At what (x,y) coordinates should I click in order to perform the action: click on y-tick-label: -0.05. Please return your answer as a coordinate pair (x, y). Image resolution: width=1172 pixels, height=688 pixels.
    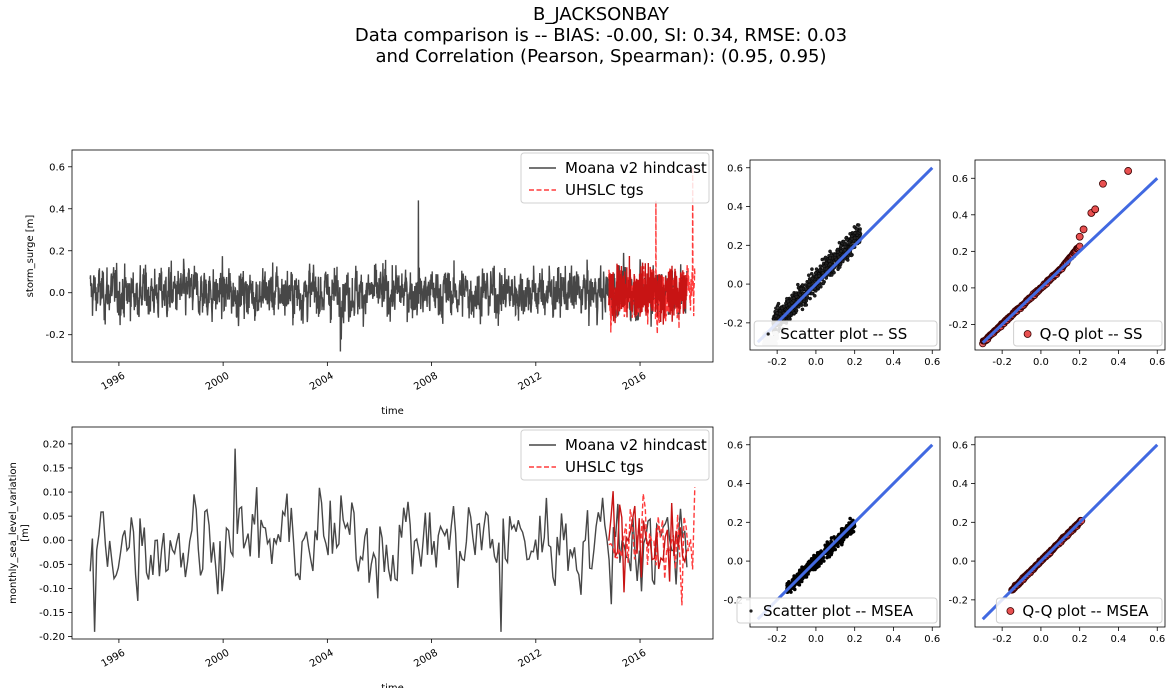
    Looking at the image, I should click on (52, 565).